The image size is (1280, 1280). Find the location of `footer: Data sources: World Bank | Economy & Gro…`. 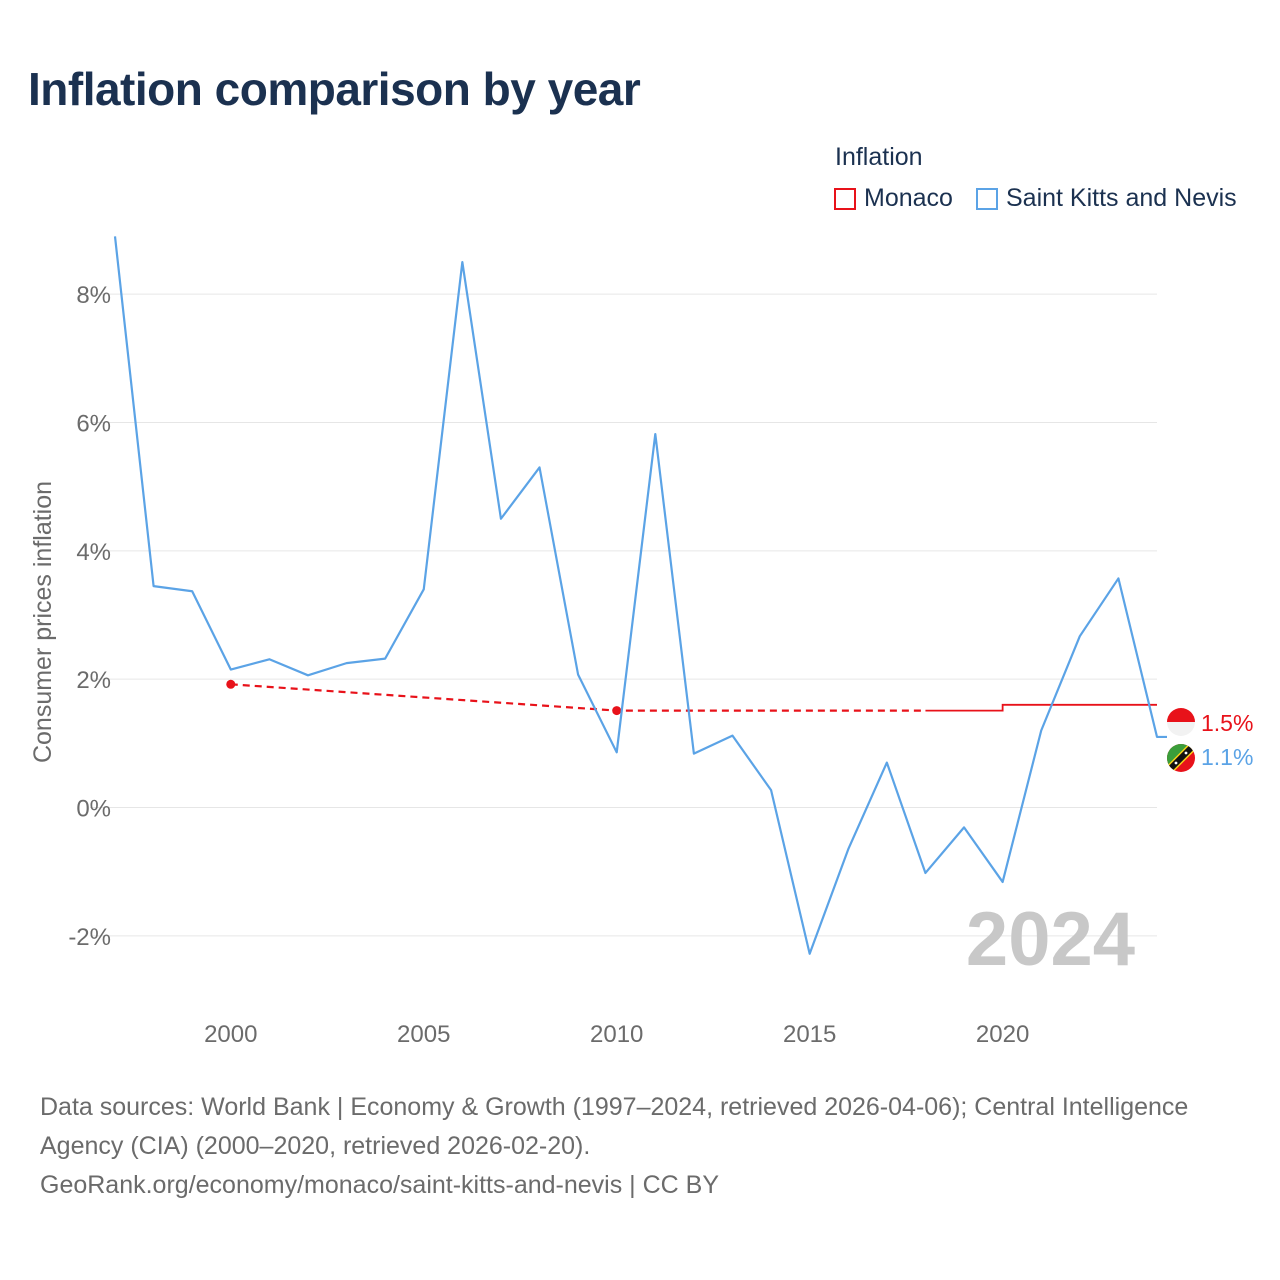

footer: Data sources: World Bank | Economy & Gro… is located at coordinates (645, 1146).